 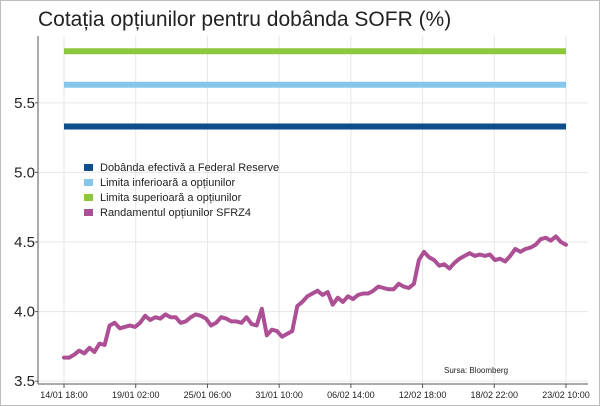 I want to click on y-tick-label: 4.0, so click(x=24, y=312).